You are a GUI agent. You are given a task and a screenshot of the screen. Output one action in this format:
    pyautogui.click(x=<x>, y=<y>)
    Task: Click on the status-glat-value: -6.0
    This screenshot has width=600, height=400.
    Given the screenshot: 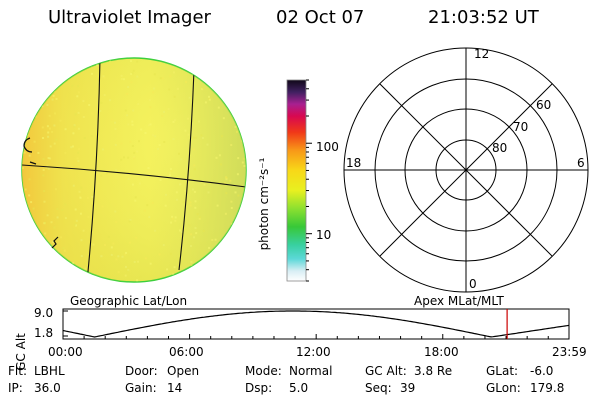 What is the action you would take?
    pyautogui.click(x=542, y=371)
    